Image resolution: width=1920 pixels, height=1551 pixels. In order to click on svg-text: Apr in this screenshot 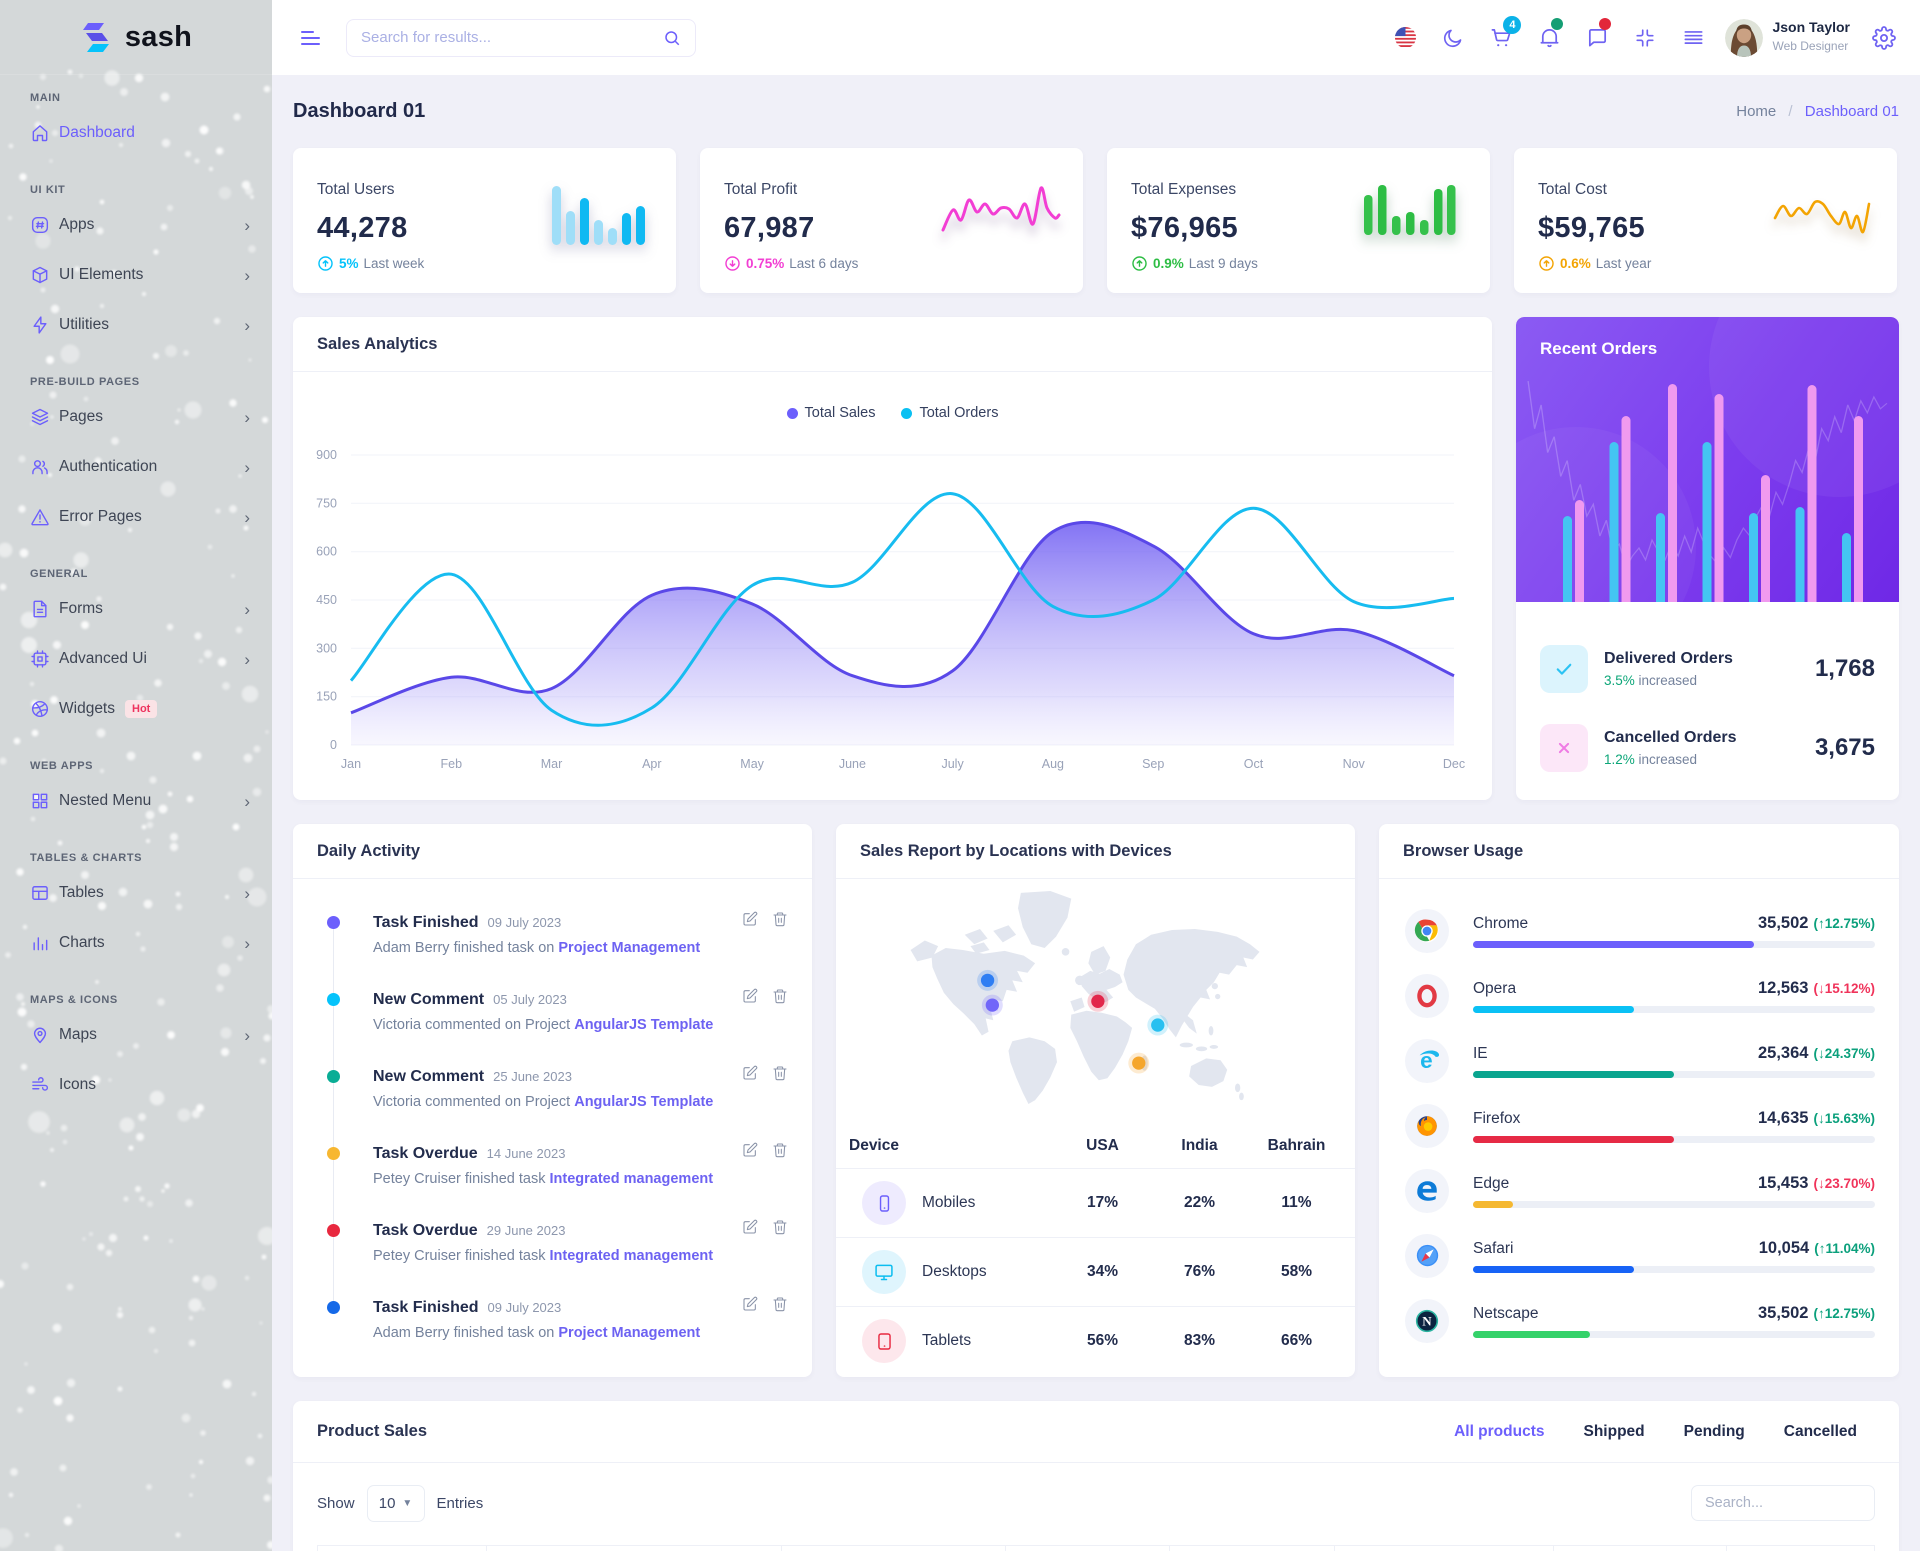, I will do `click(651, 764)`.